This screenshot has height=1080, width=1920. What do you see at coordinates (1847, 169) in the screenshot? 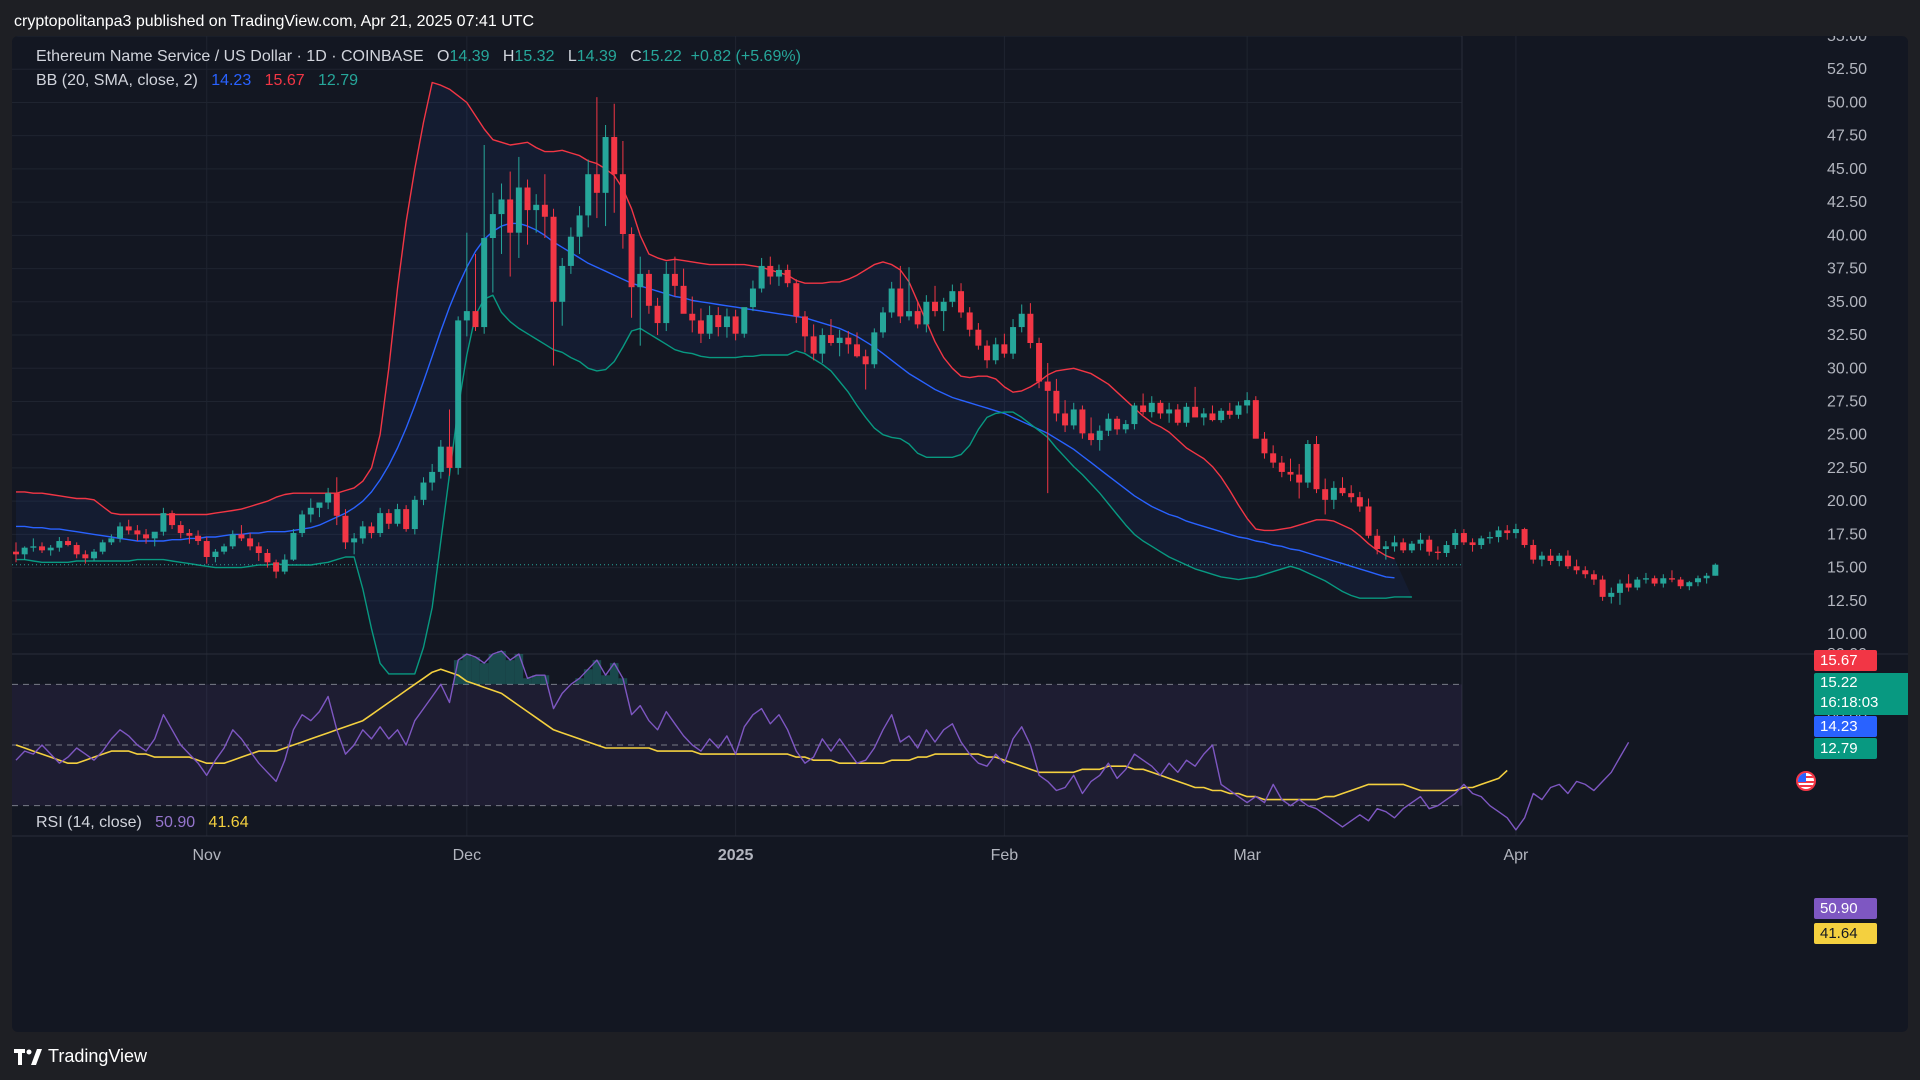
I see `price-tick-label: 45.00` at bounding box center [1847, 169].